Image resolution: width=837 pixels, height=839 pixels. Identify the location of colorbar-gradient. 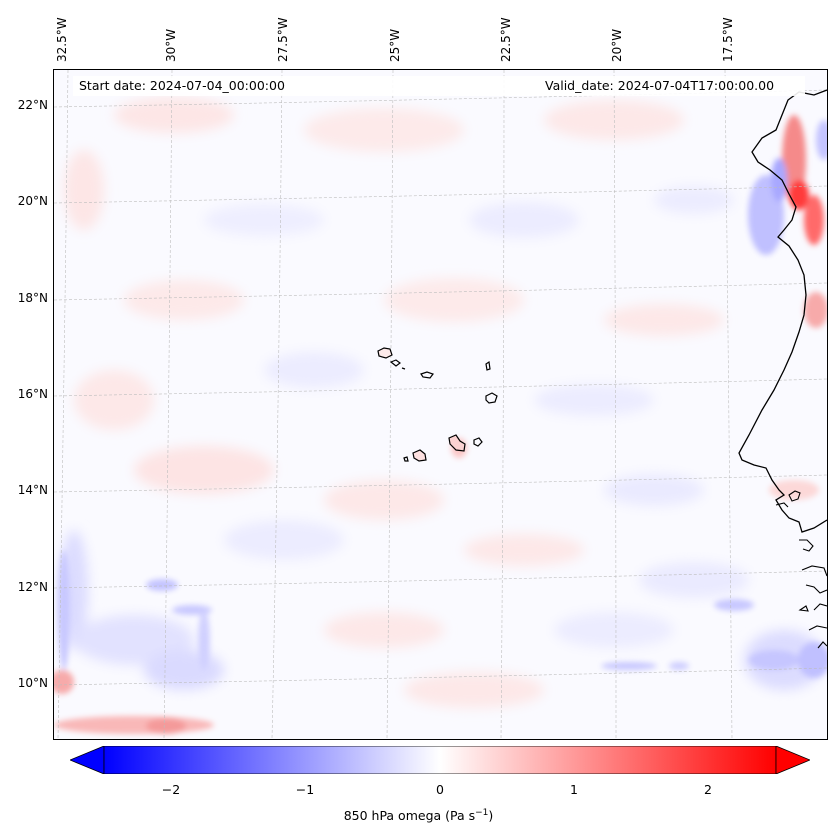
(440, 760).